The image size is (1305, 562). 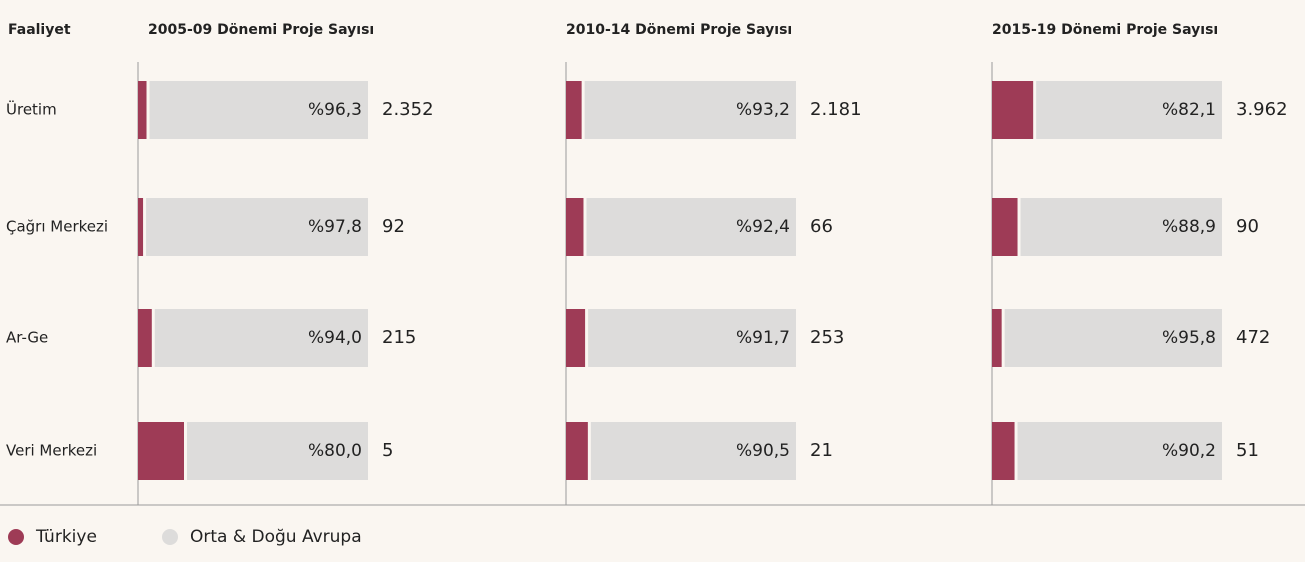 I want to click on total-label: 92, so click(x=393, y=226).